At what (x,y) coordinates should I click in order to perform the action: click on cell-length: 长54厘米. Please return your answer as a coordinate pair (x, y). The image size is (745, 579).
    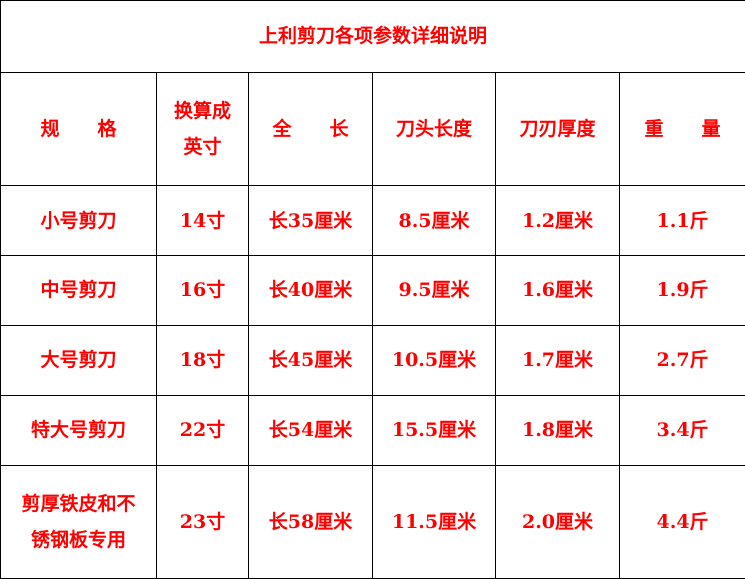
    Looking at the image, I should click on (310, 430).